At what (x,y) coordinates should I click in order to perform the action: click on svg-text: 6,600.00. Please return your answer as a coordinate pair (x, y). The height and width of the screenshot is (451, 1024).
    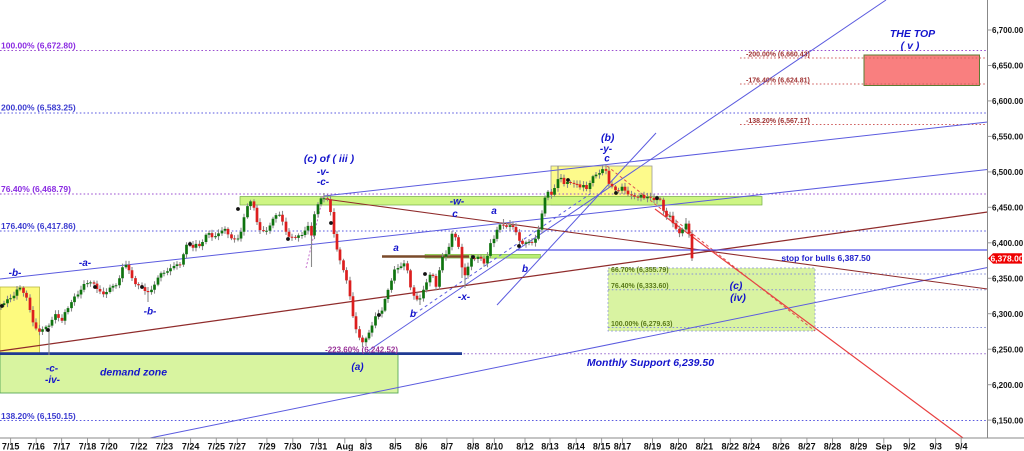
    Looking at the image, I should click on (1008, 101).